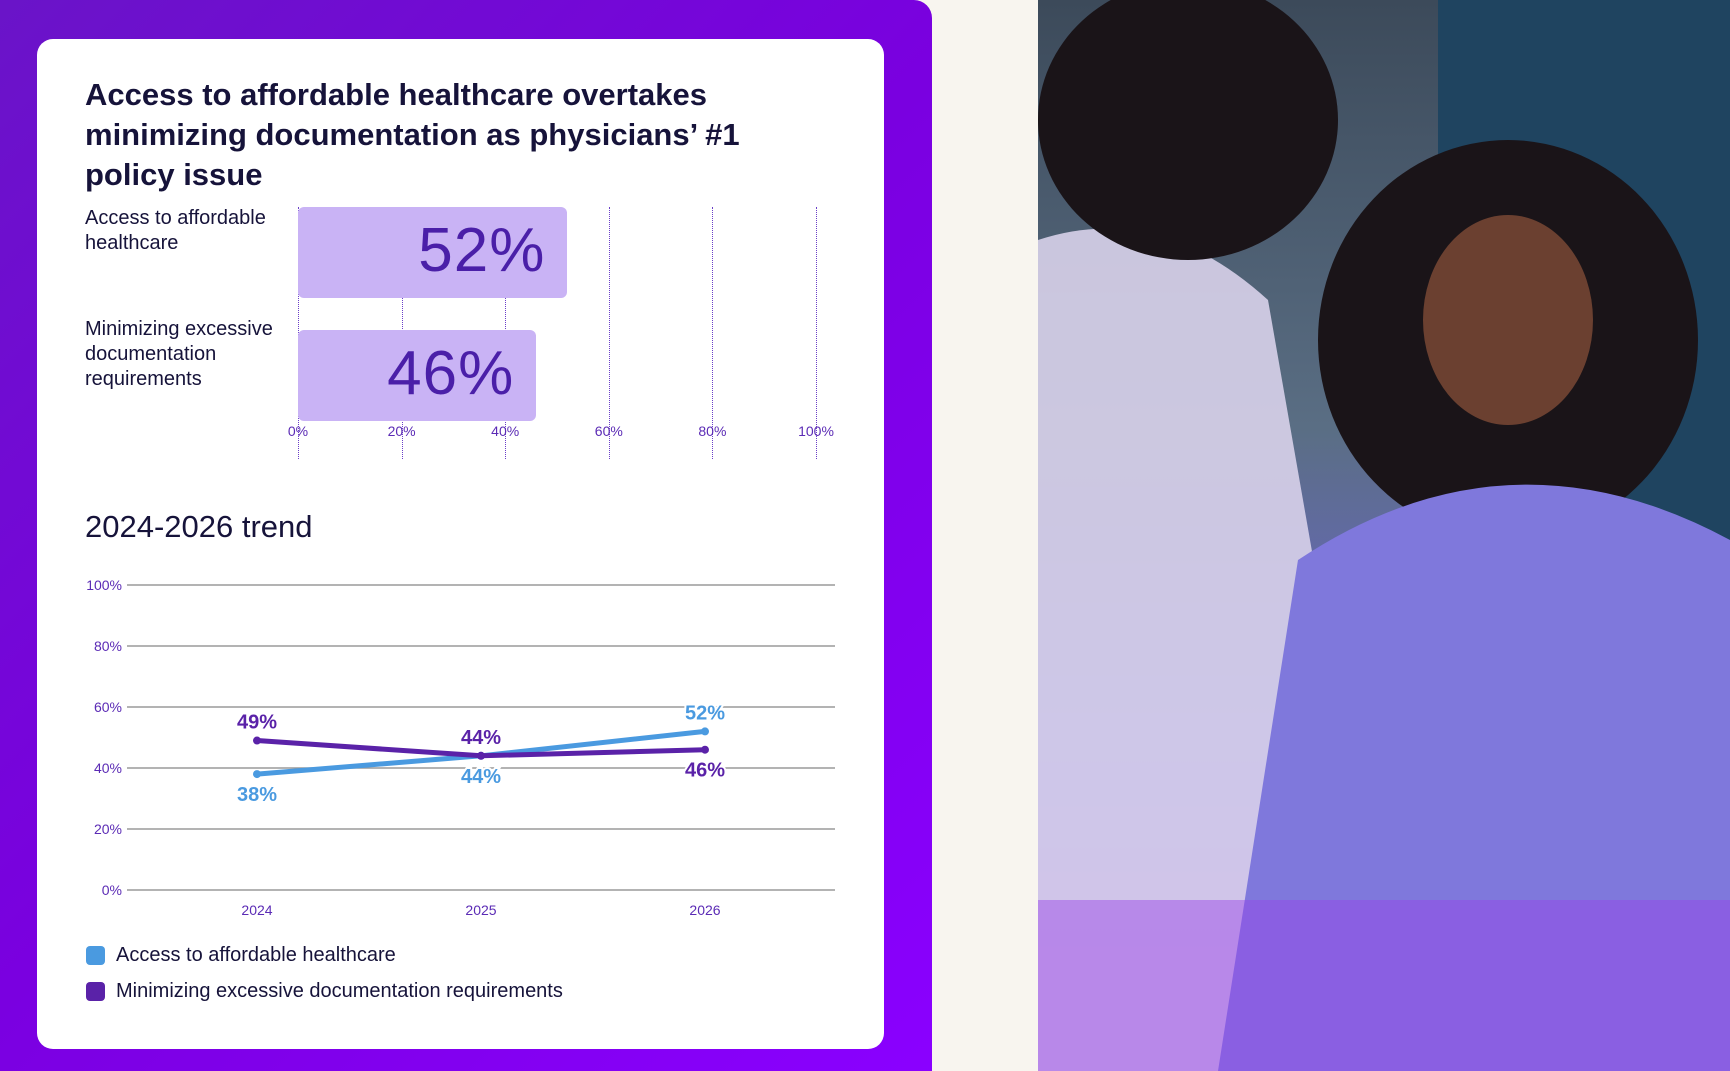 Image resolution: width=1730 pixels, height=1071 pixels. What do you see at coordinates (705, 713) in the screenshot?
I see `data-label: 52%` at bounding box center [705, 713].